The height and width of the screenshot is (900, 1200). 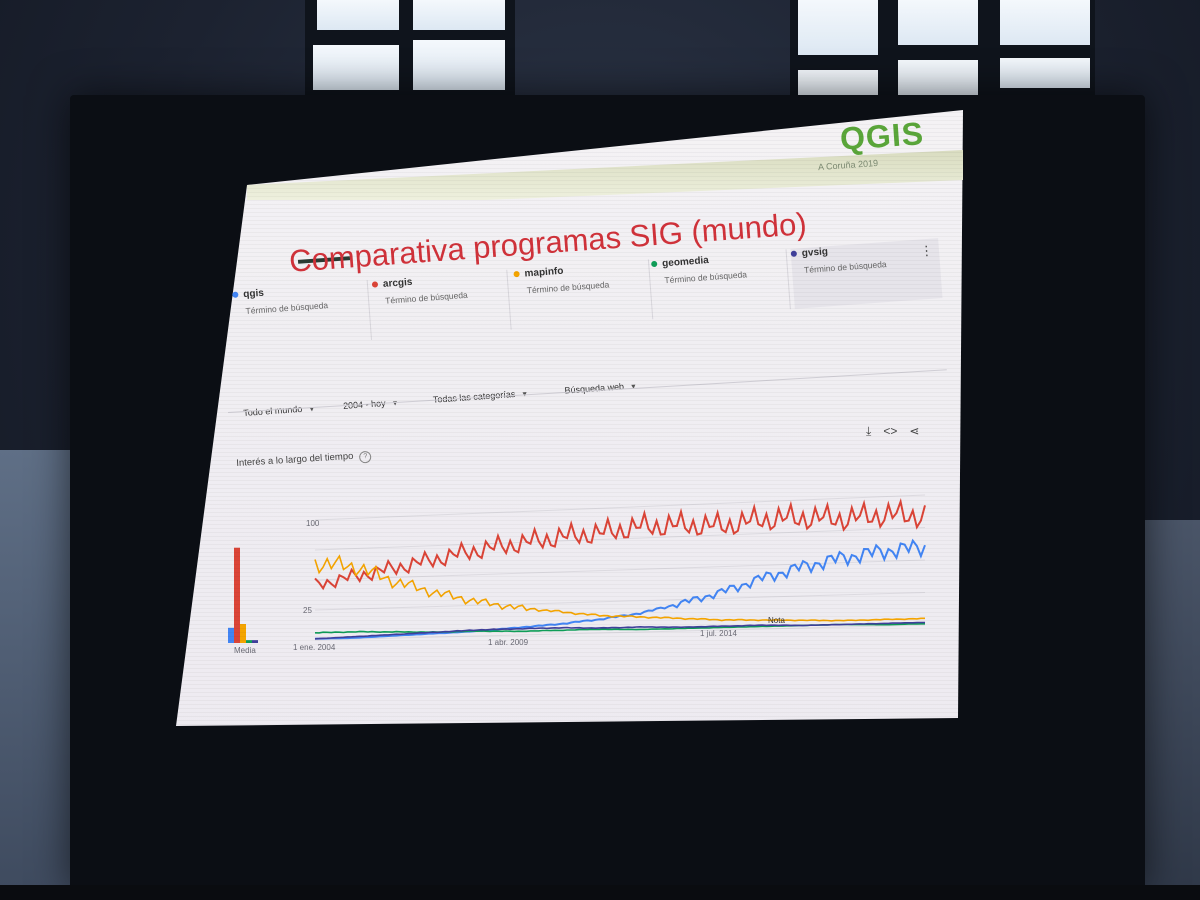 What do you see at coordinates (249, 641) in the screenshot?
I see `average-bar-geomedia` at bounding box center [249, 641].